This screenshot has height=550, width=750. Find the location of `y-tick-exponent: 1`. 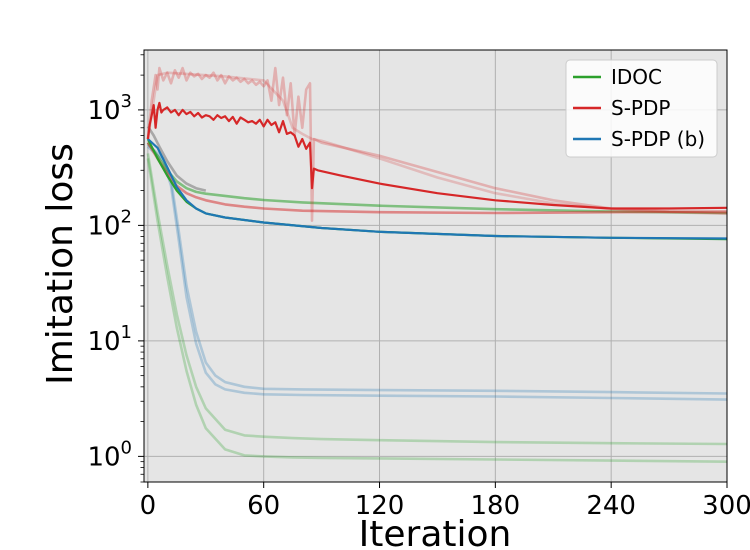

y-tick-exponent: 1 is located at coordinates (126, 332).